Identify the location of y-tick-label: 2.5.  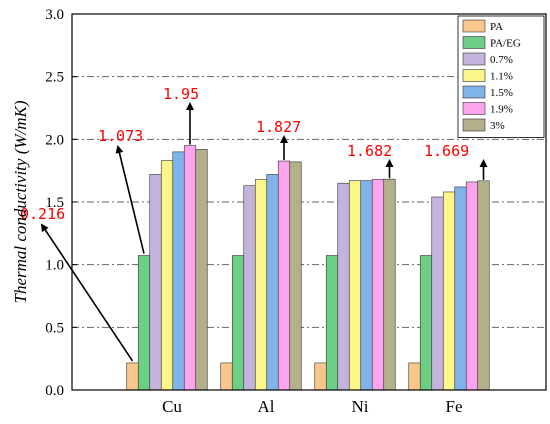
(54, 78).